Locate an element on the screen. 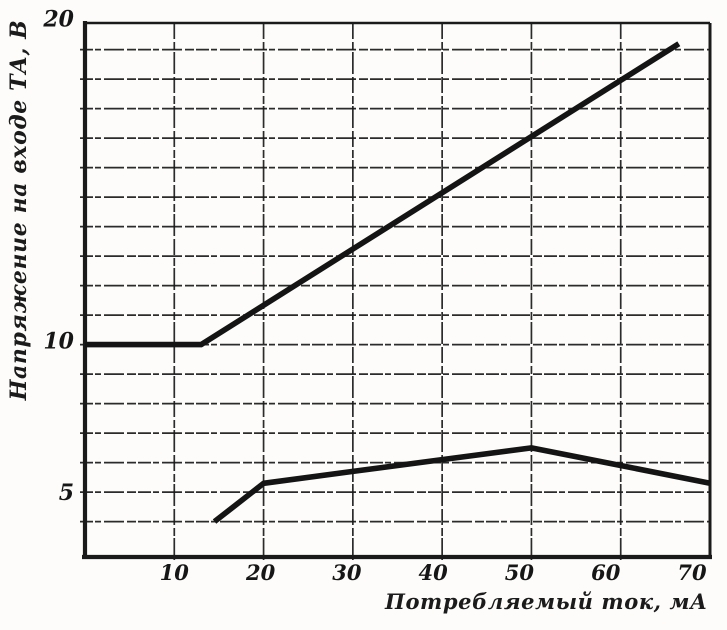 The image size is (727, 630). x-tick-label: 50 is located at coordinates (520, 572).